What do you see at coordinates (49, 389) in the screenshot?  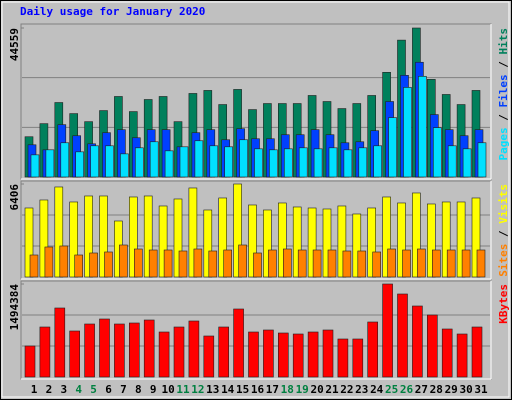 I see `x-tick-label: 2` at bounding box center [49, 389].